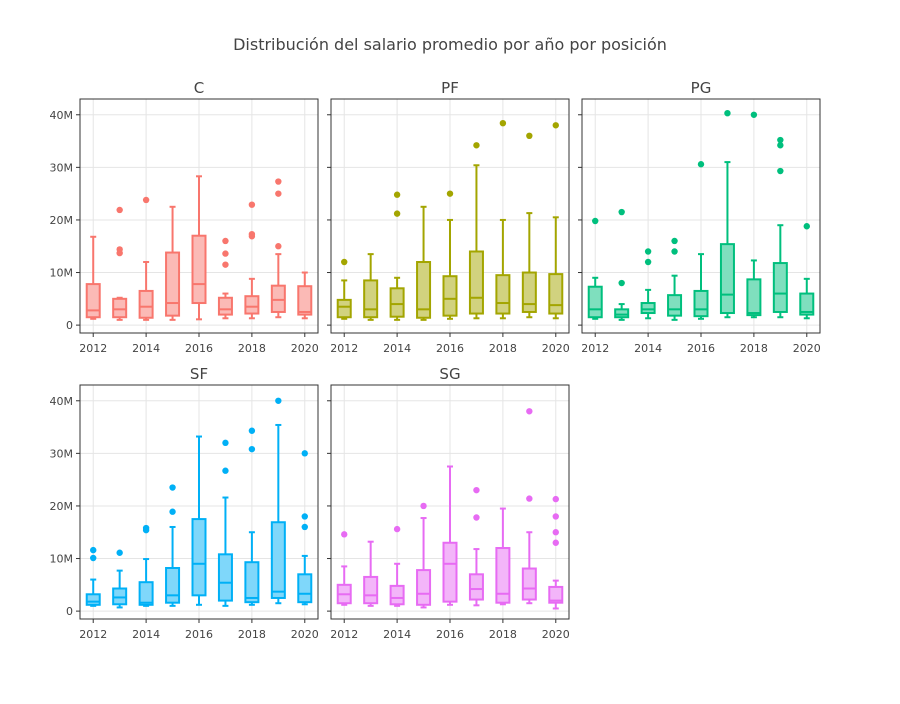 This screenshot has width=900, height=704. Describe the element at coordinates (305, 295) in the screenshot. I see `box-c-2020` at that location.